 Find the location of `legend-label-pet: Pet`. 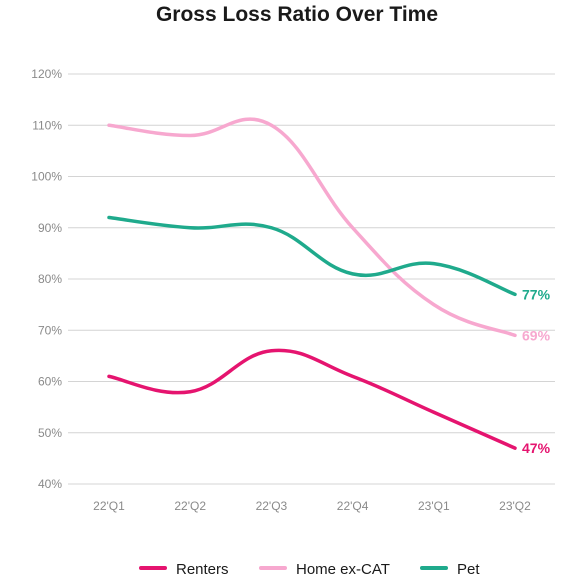

legend-label-pet: Pet is located at coordinates (468, 569).